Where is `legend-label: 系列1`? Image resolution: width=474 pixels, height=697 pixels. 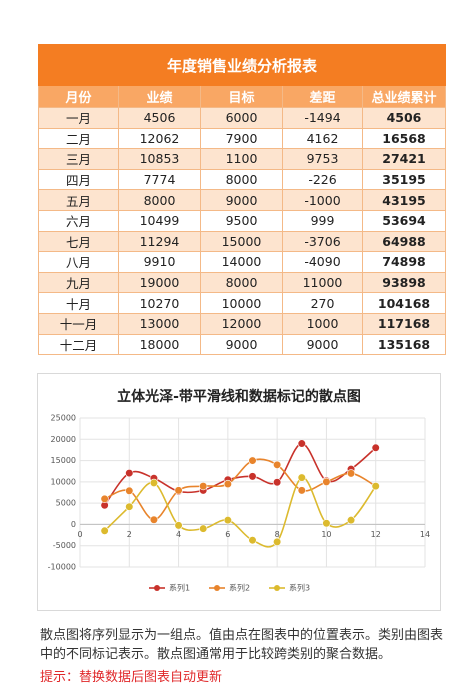
legend-label: 系列1 is located at coordinates (179, 588).